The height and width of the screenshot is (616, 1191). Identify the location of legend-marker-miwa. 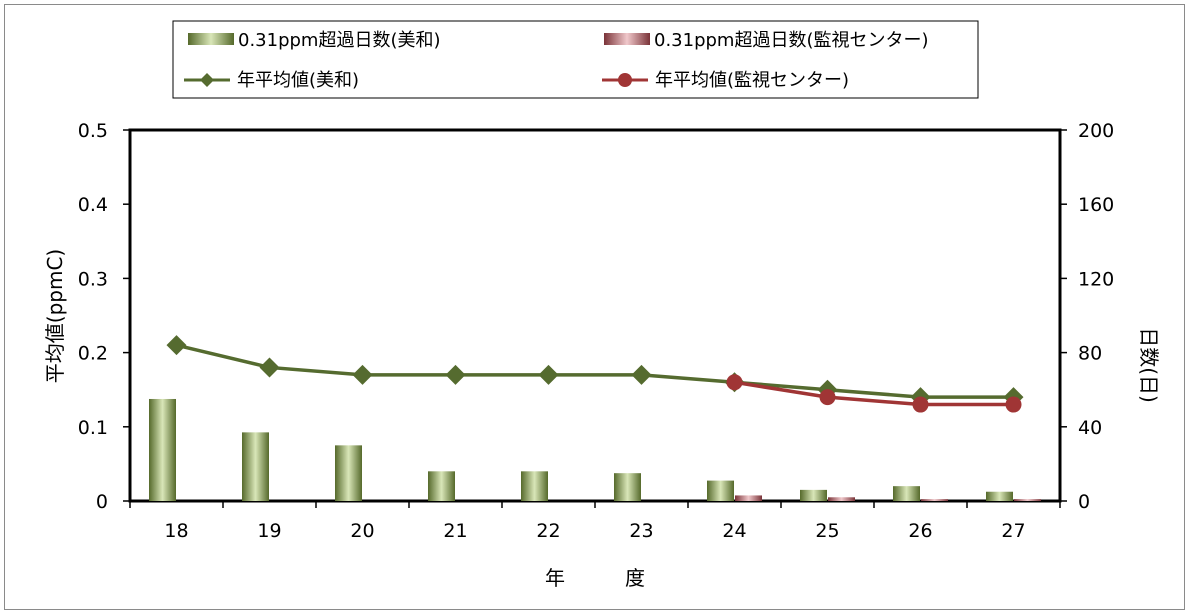
(207, 80).